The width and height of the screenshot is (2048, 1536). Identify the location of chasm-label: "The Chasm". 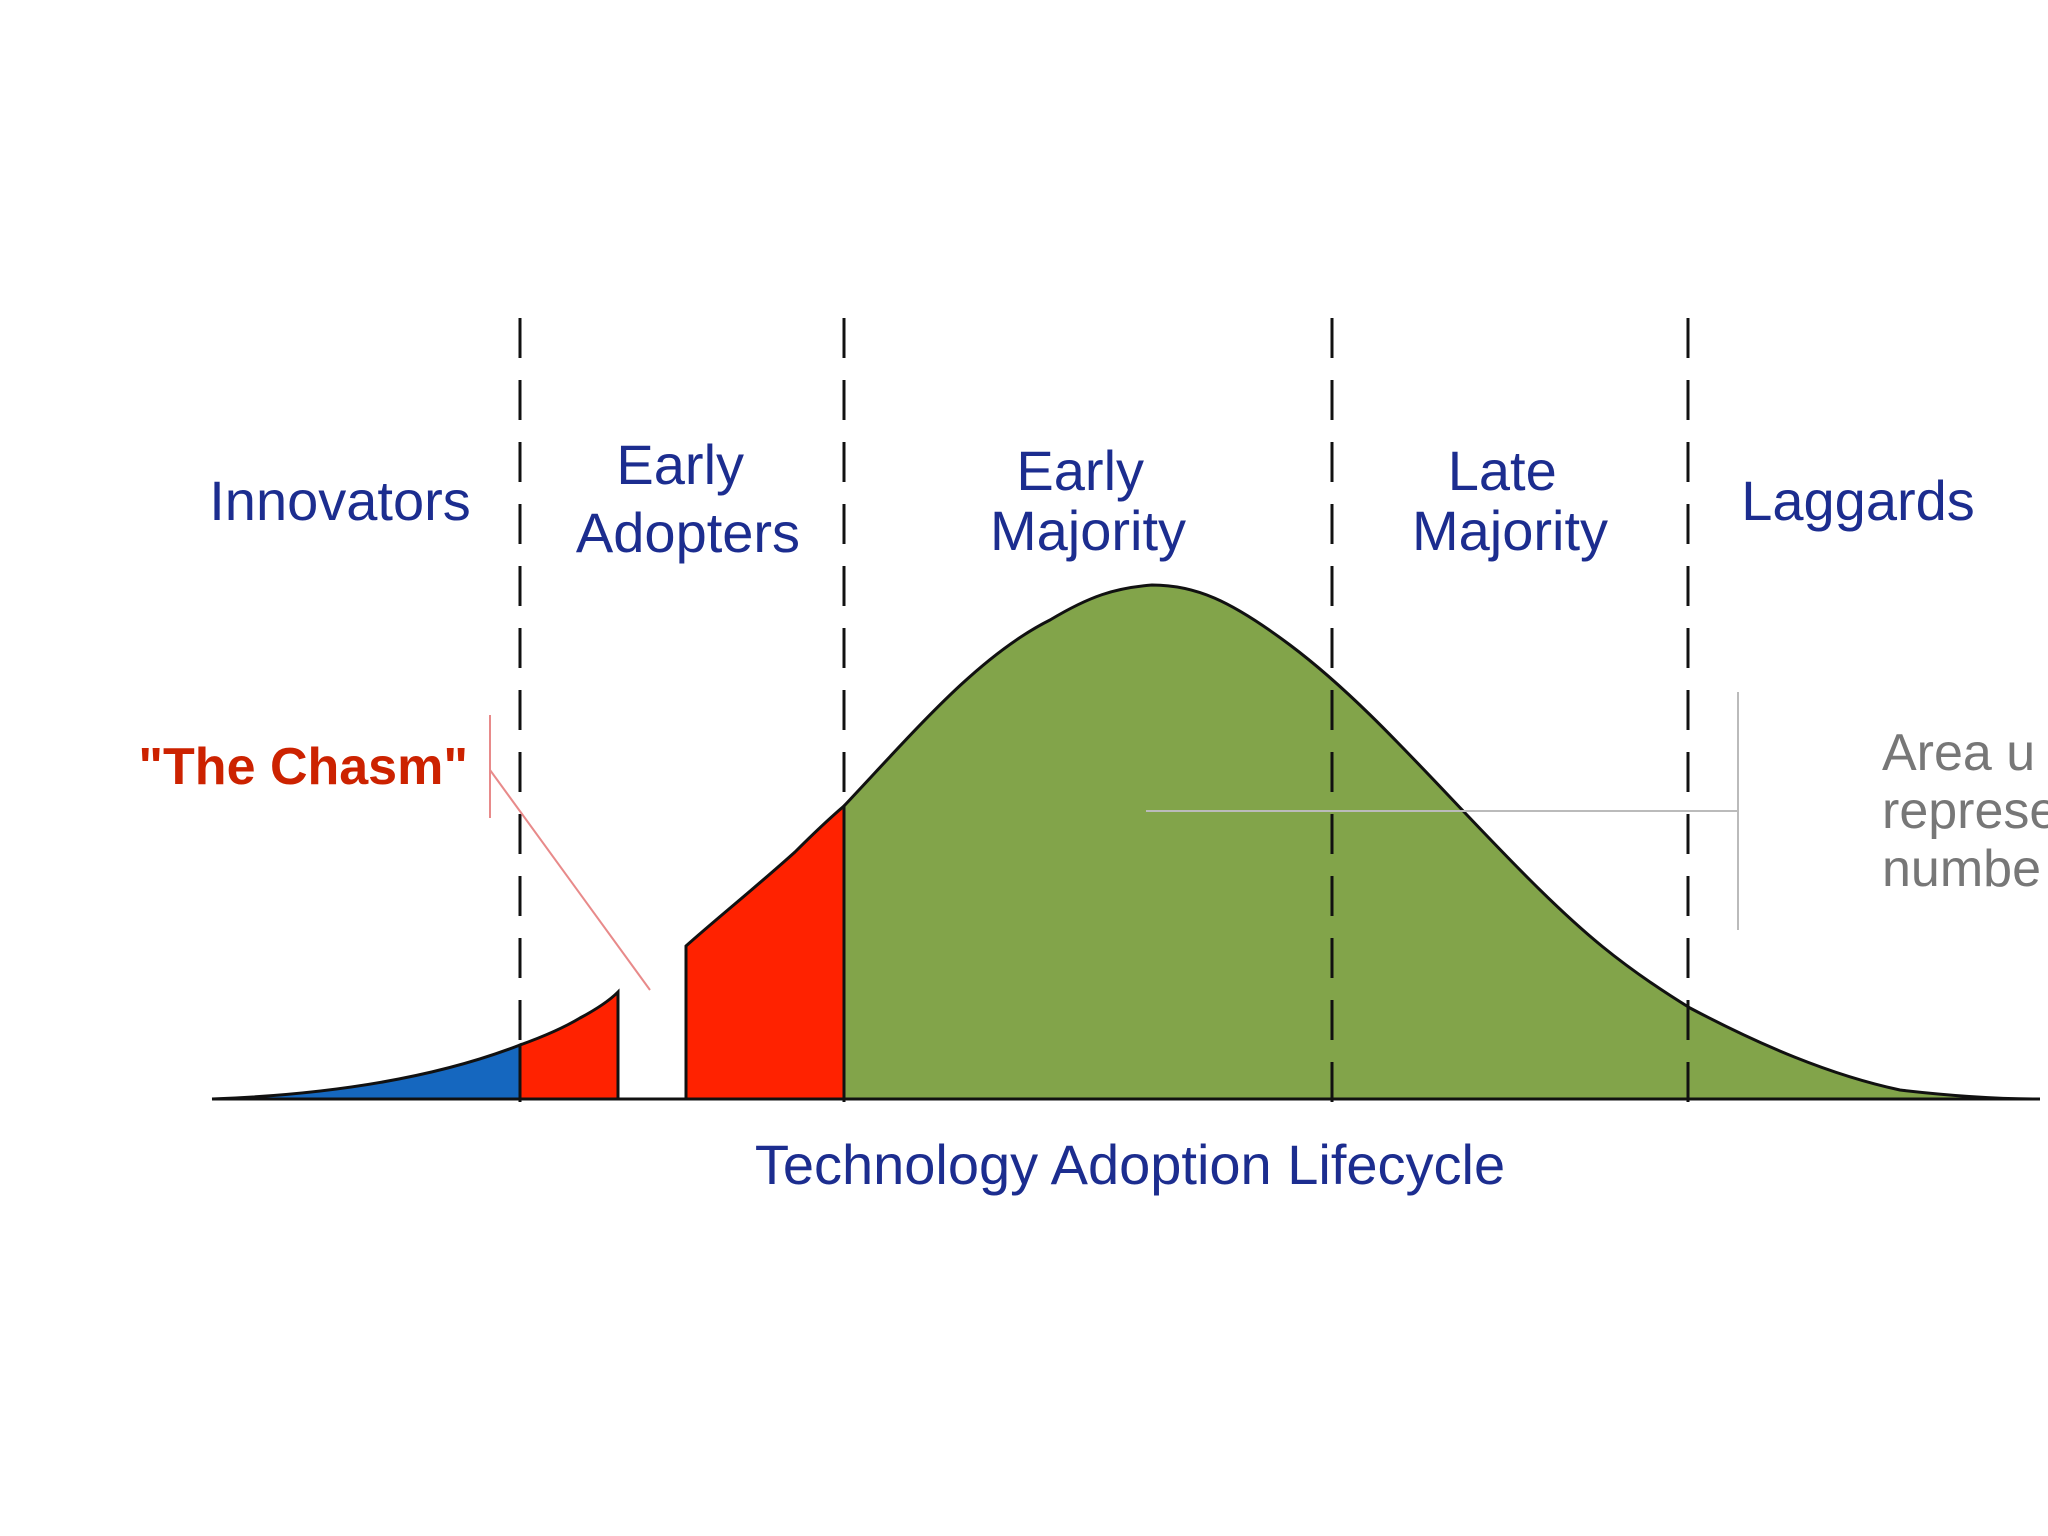
(303, 767).